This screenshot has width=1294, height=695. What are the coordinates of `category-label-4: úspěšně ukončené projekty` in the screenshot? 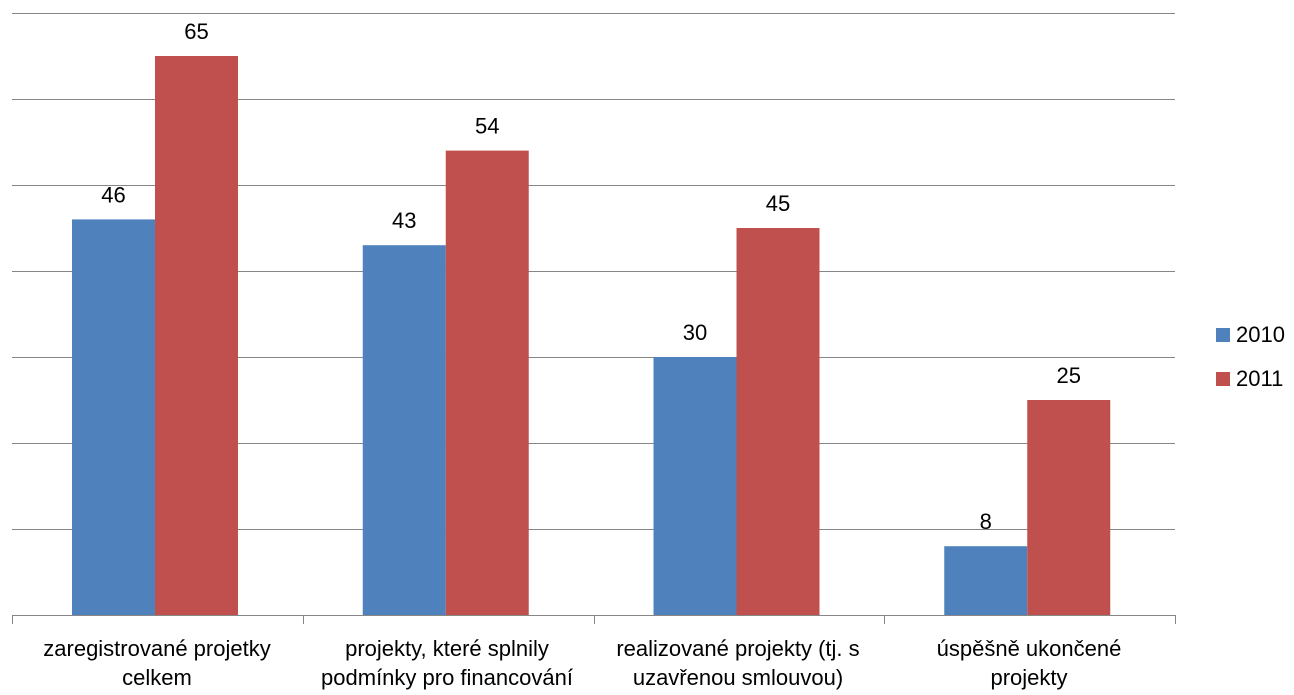 It's located at (1029, 663).